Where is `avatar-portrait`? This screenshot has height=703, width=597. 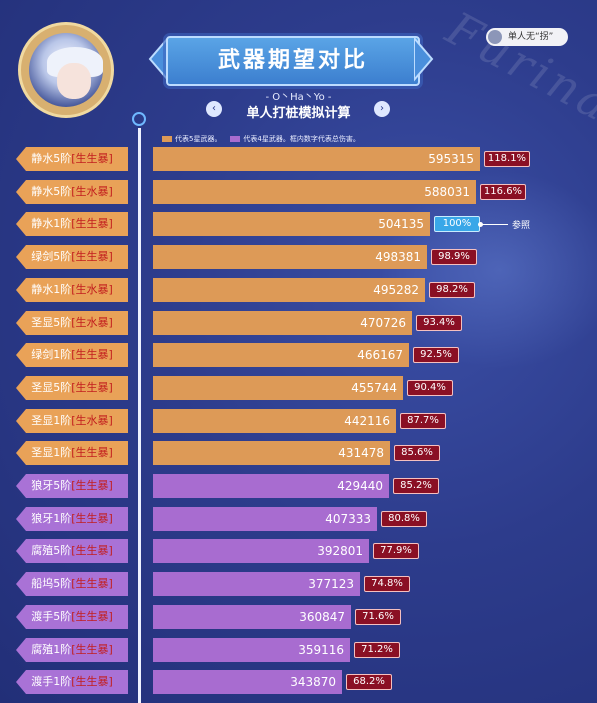 avatar-portrait is located at coordinates (66, 70).